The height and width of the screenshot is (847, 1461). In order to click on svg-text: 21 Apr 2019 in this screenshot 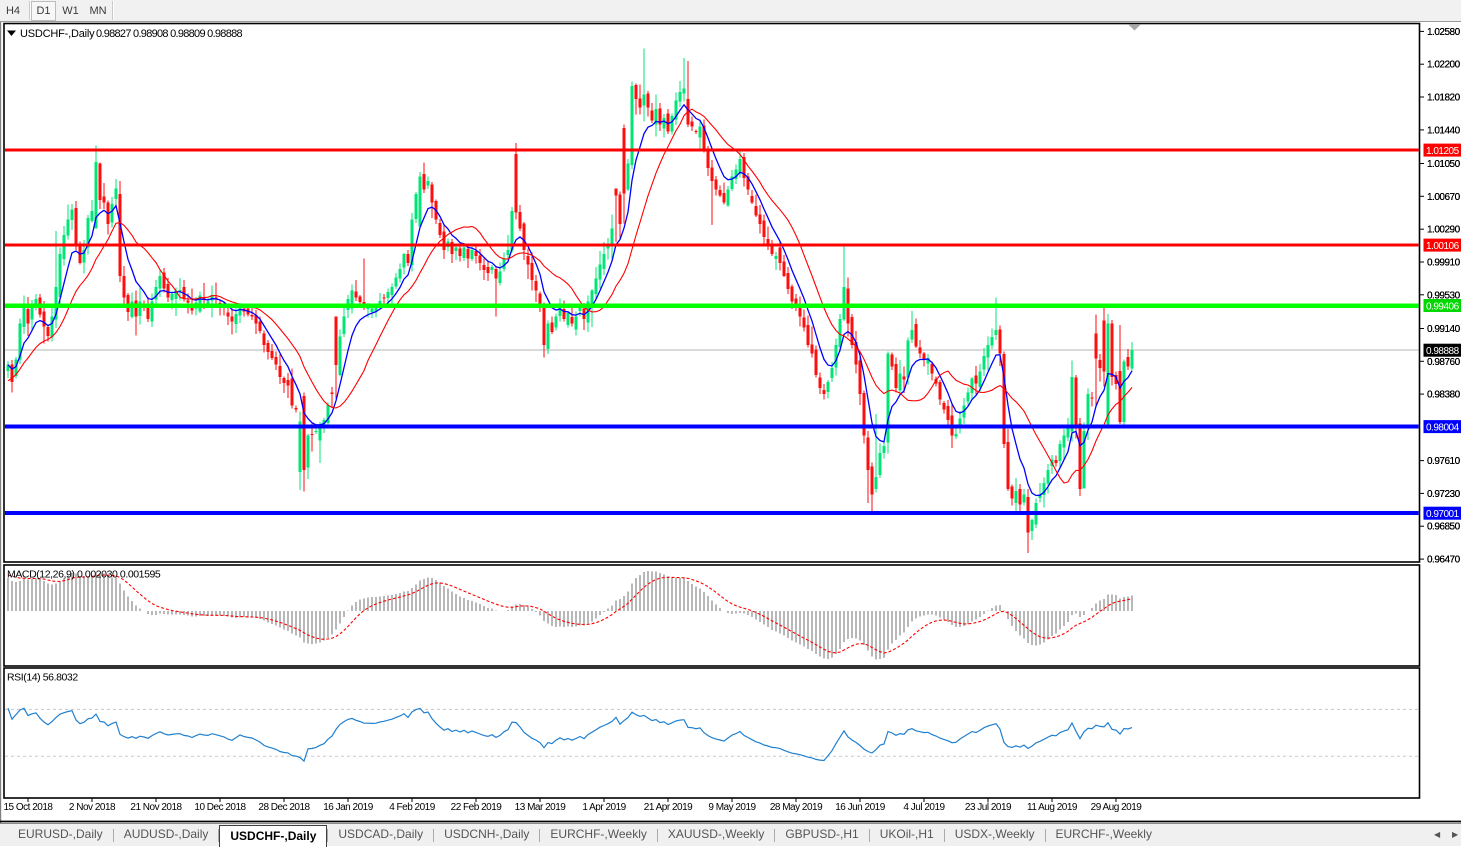, I will do `click(668, 807)`.